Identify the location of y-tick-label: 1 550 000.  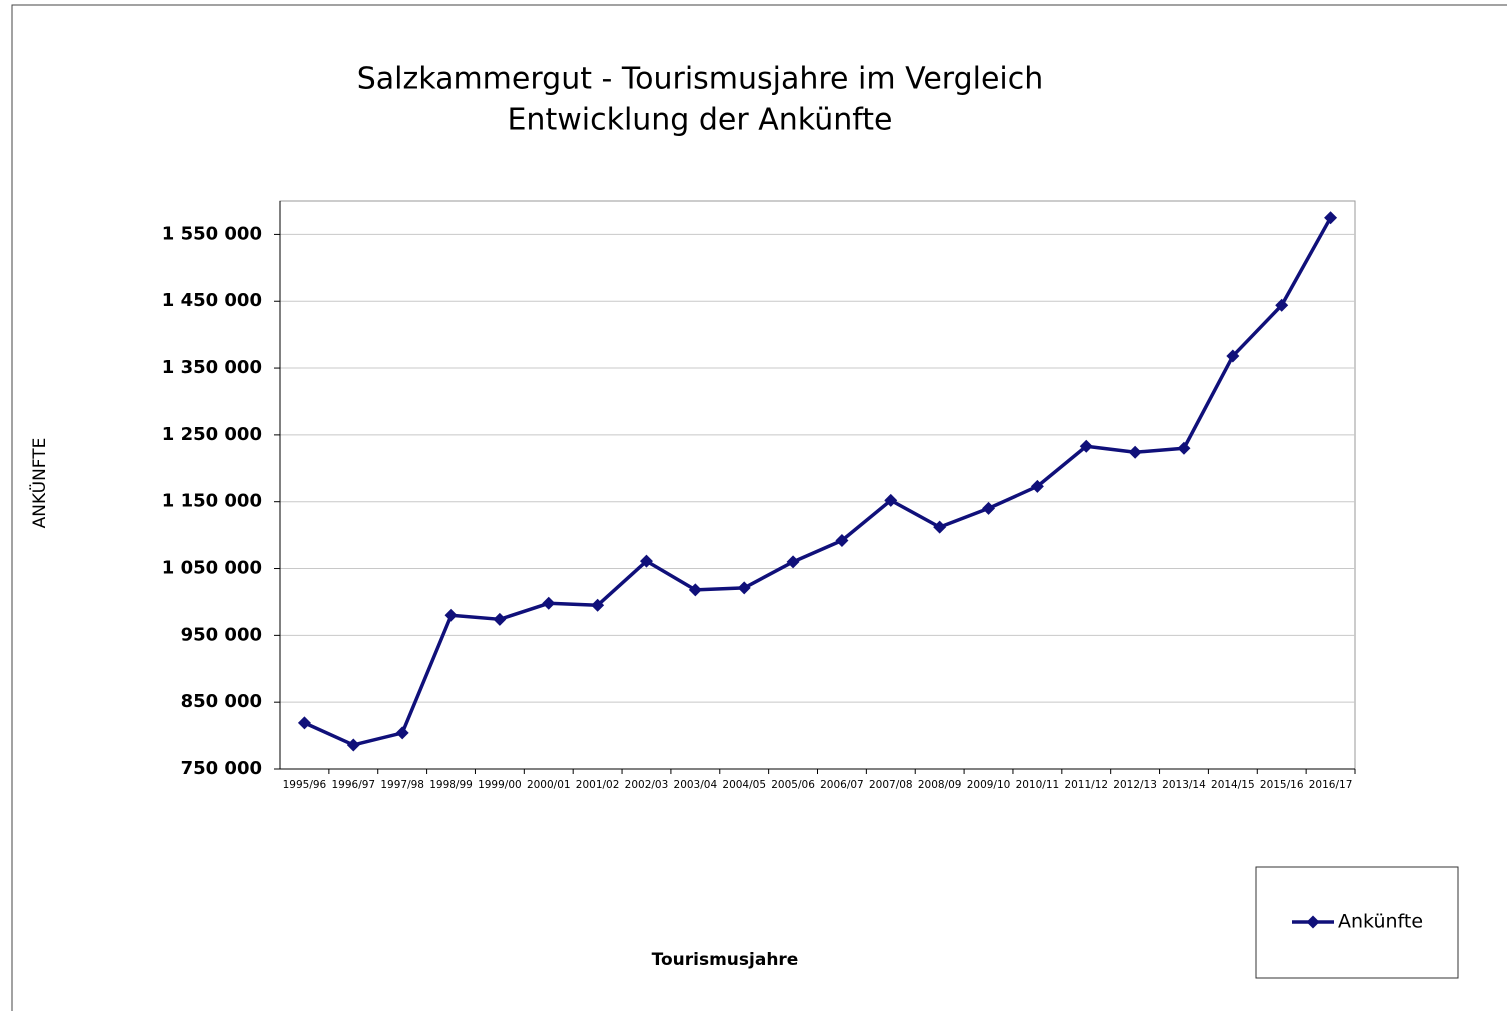
(212, 233).